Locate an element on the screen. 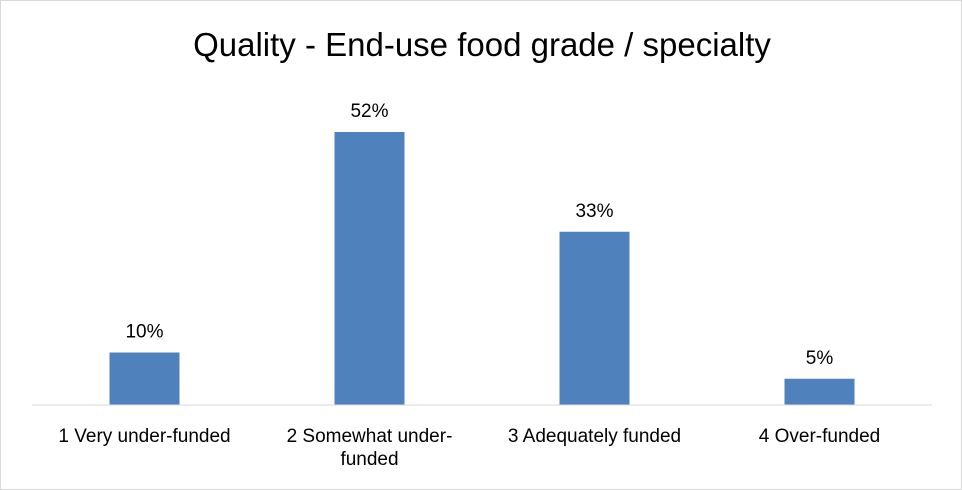  data-label-1: 10% is located at coordinates (144, 332).